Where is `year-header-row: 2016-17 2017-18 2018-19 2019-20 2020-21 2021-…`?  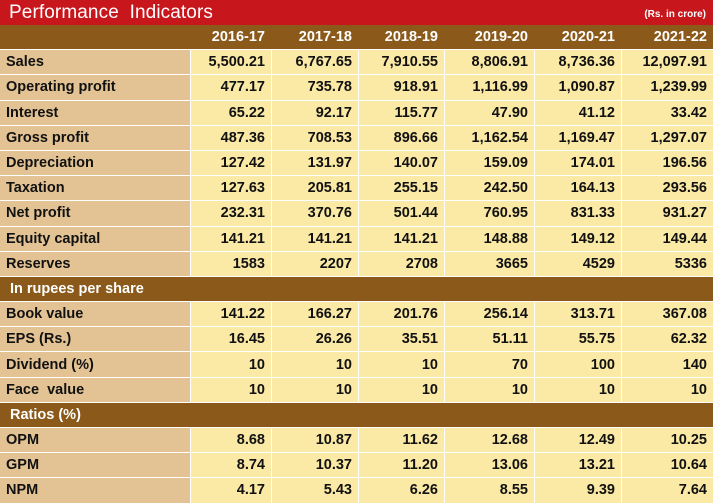
year-header-row: 2016-17 2017-18 2018-19 2019-20 2020-21 2021-… is located at coordinates (356, 38).